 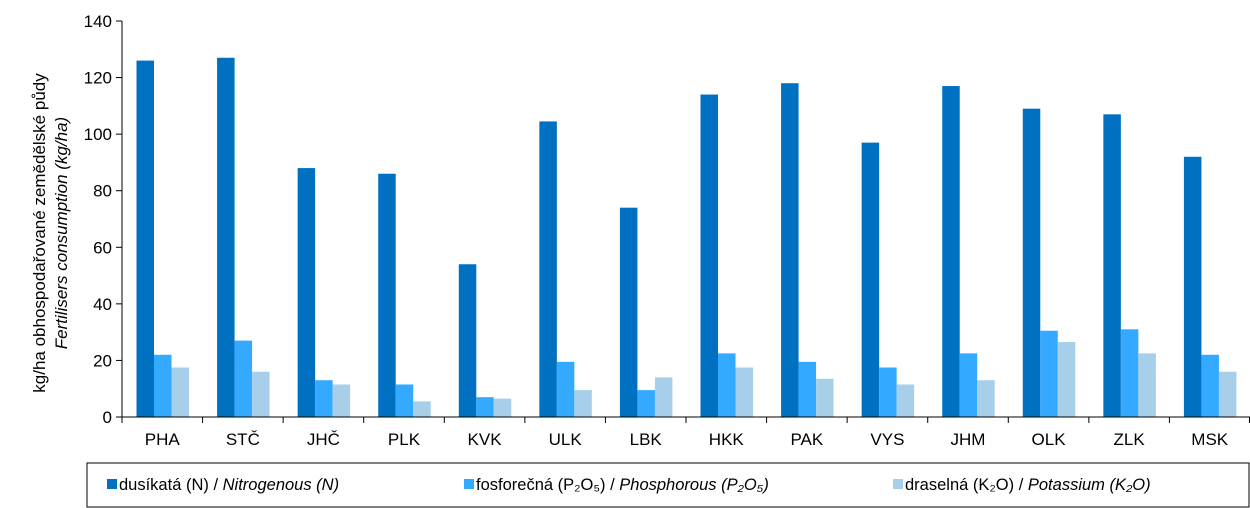 What do you see at coordinates (628, 312) in the screenshot?
I see `bar-series-1-LBK` at bounding box center [628, 312].